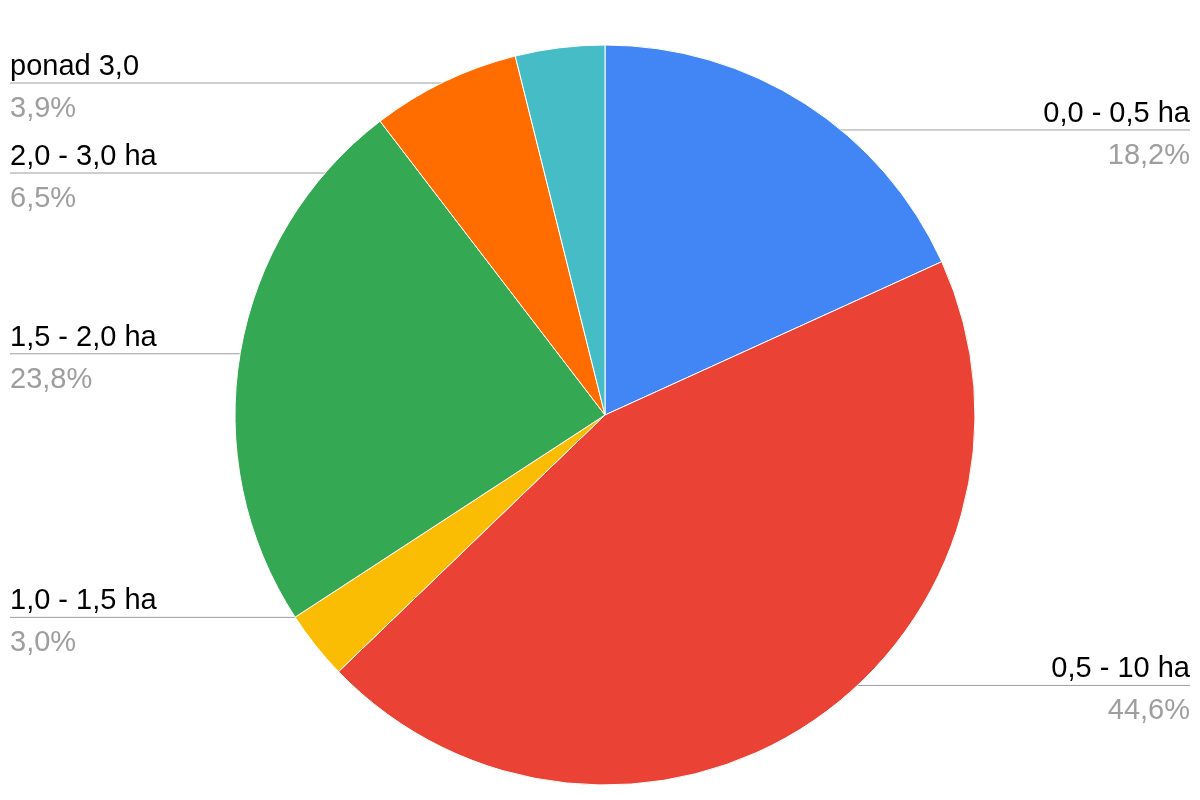 Image resolution: width=1200 pixels, height=800 pixels. I want to click on data-label: 3,0%, so click(43, 641).